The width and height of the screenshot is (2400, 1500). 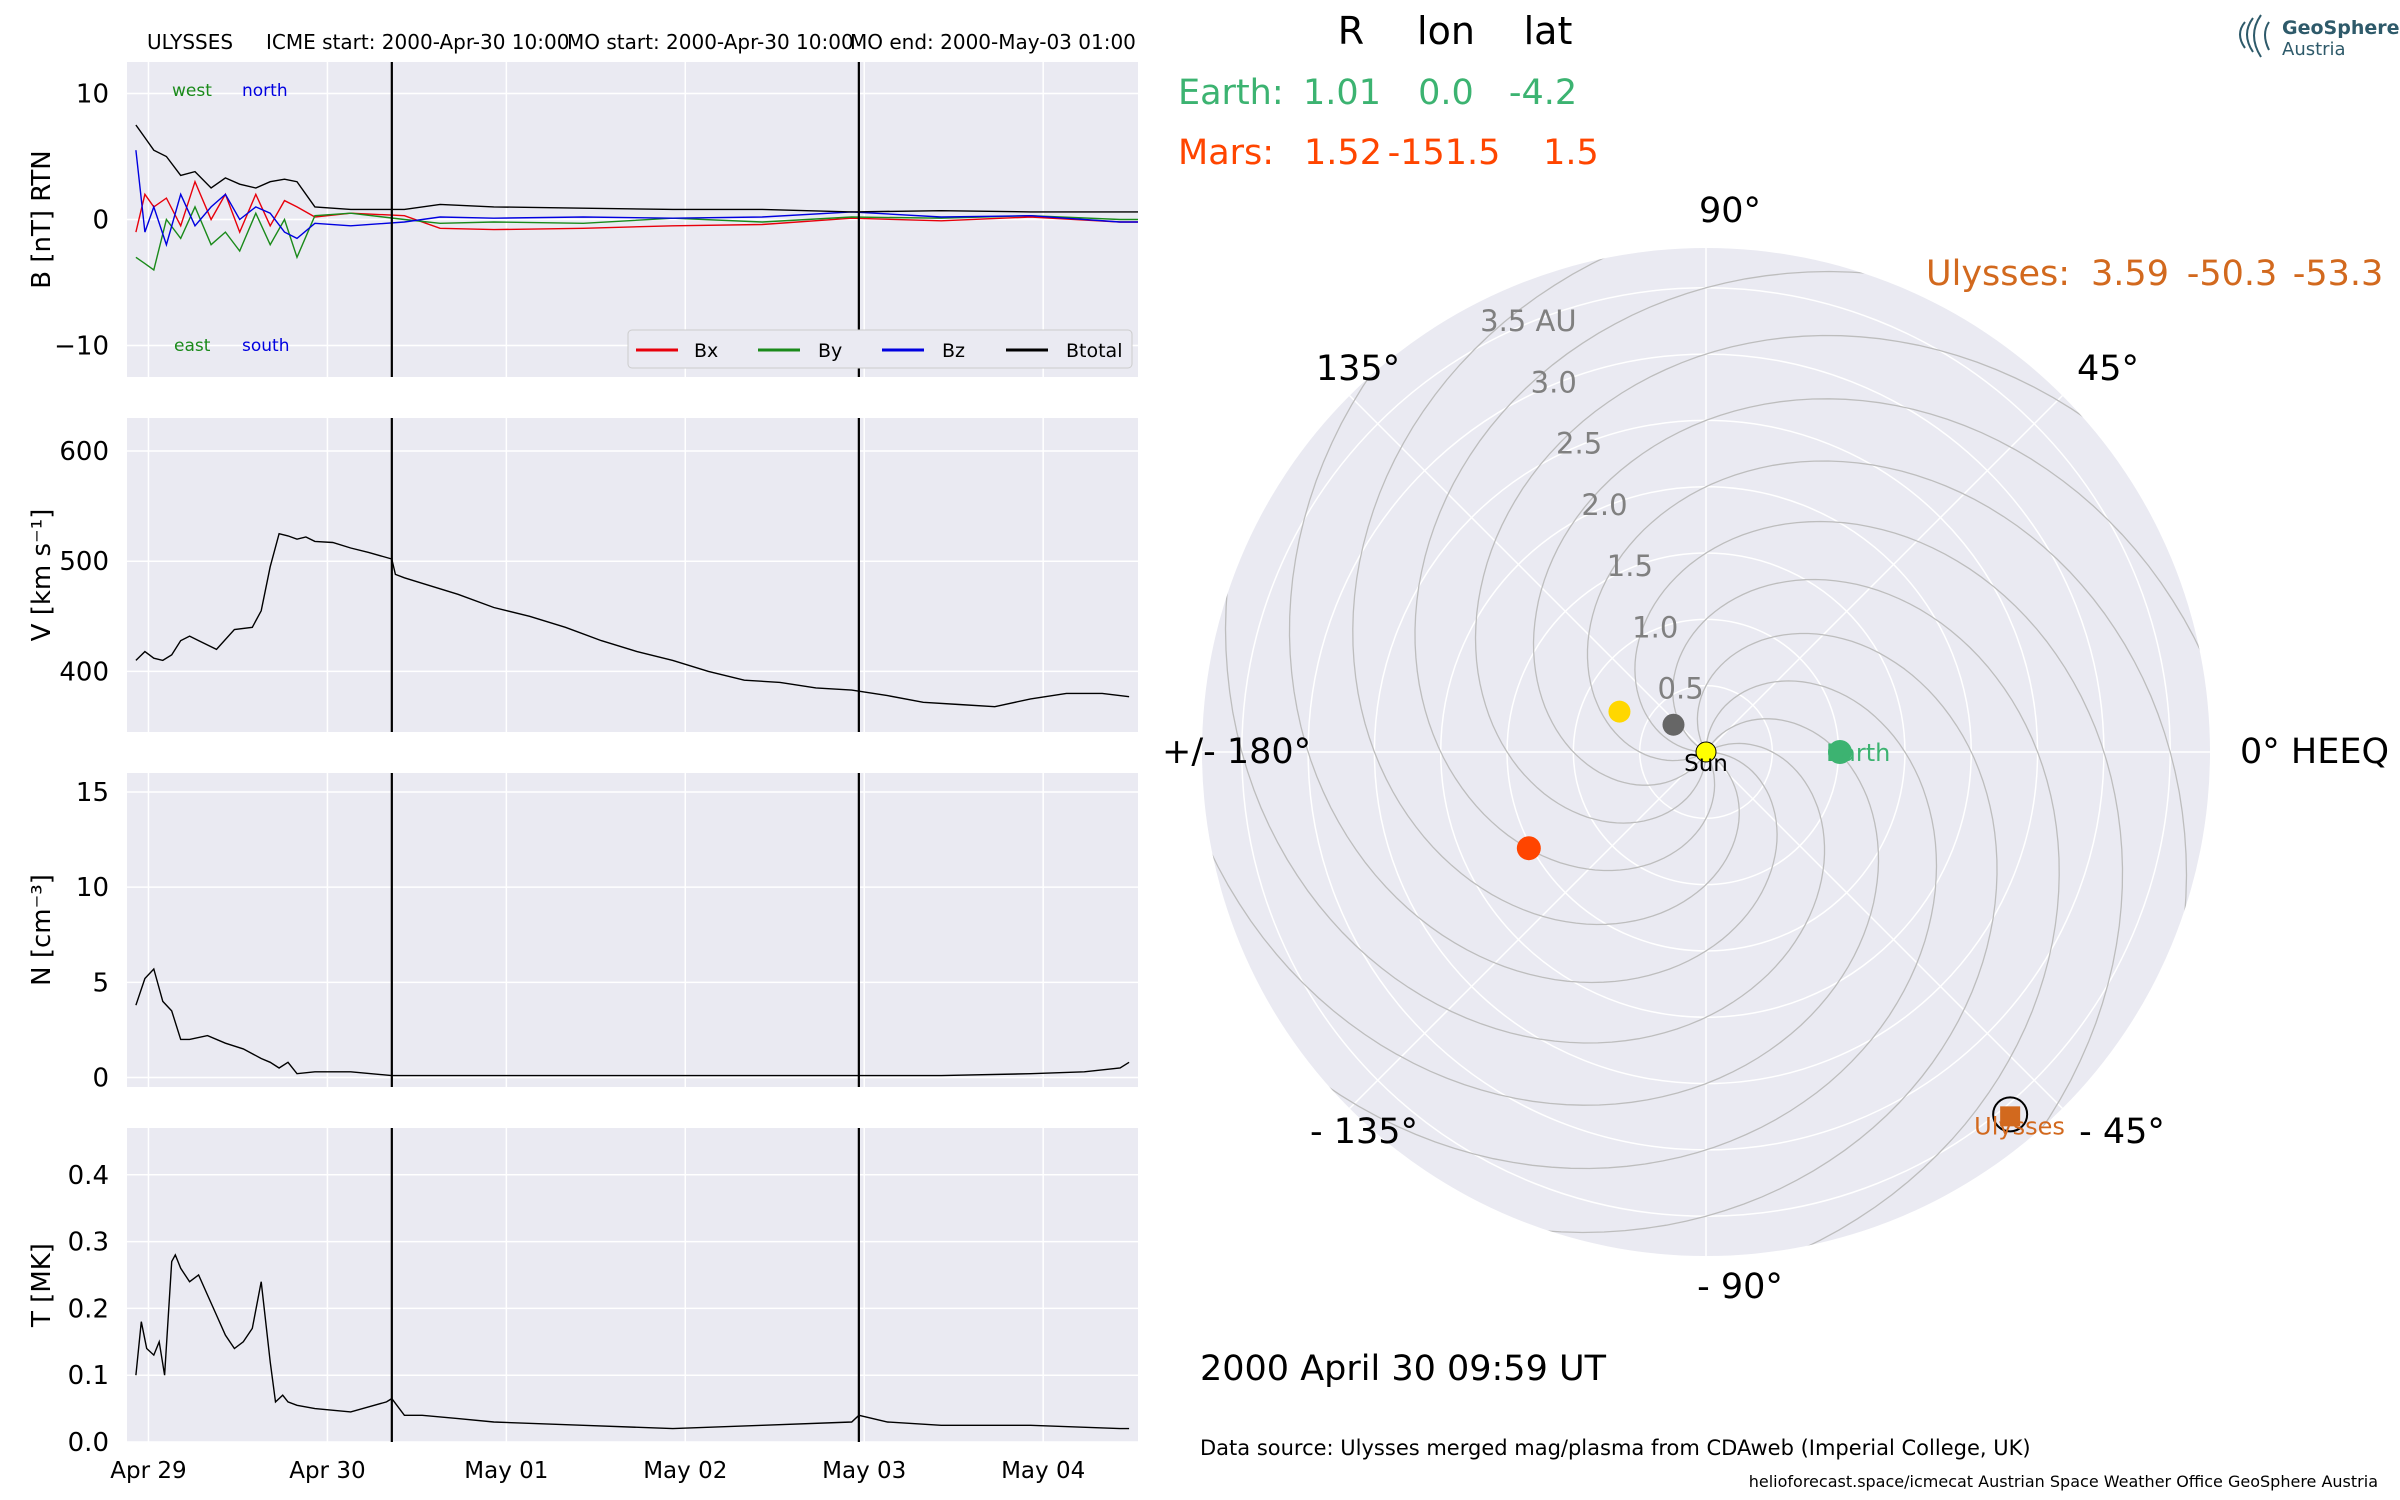 I want to click on angle-label: - 45°, so click(x=2122, y=1132).